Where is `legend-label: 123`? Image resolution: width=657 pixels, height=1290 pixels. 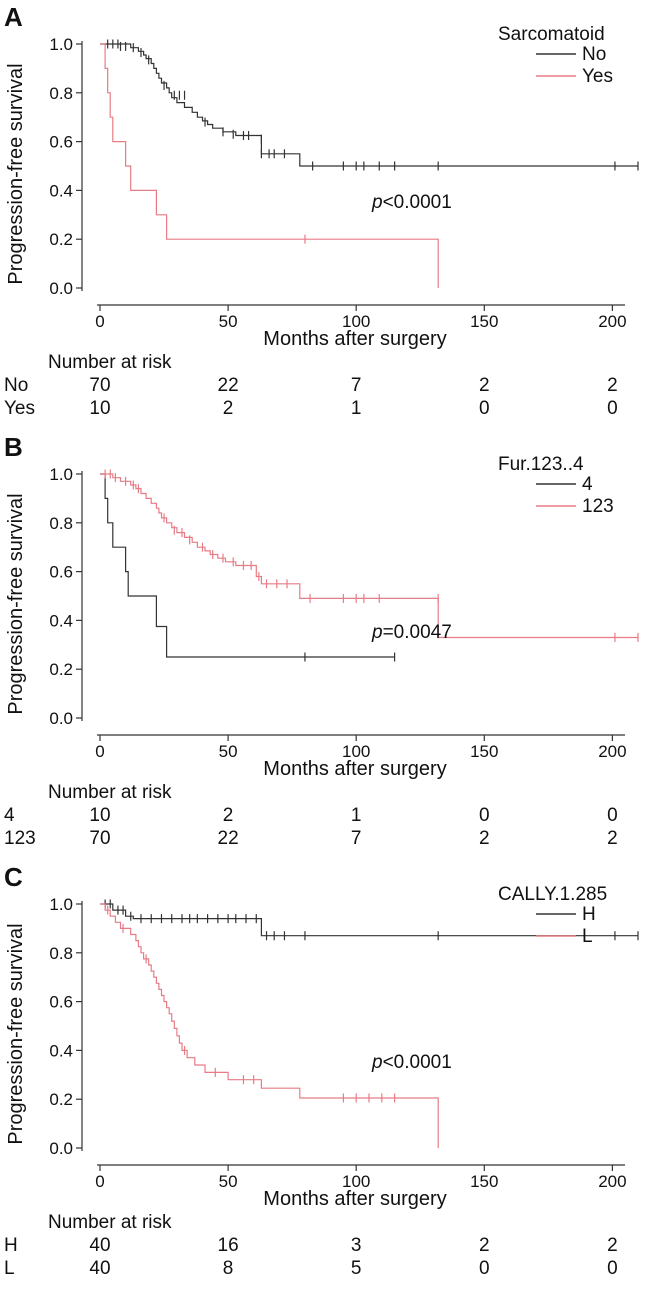
legend-label: 123 is located at coordinates (598, 506).